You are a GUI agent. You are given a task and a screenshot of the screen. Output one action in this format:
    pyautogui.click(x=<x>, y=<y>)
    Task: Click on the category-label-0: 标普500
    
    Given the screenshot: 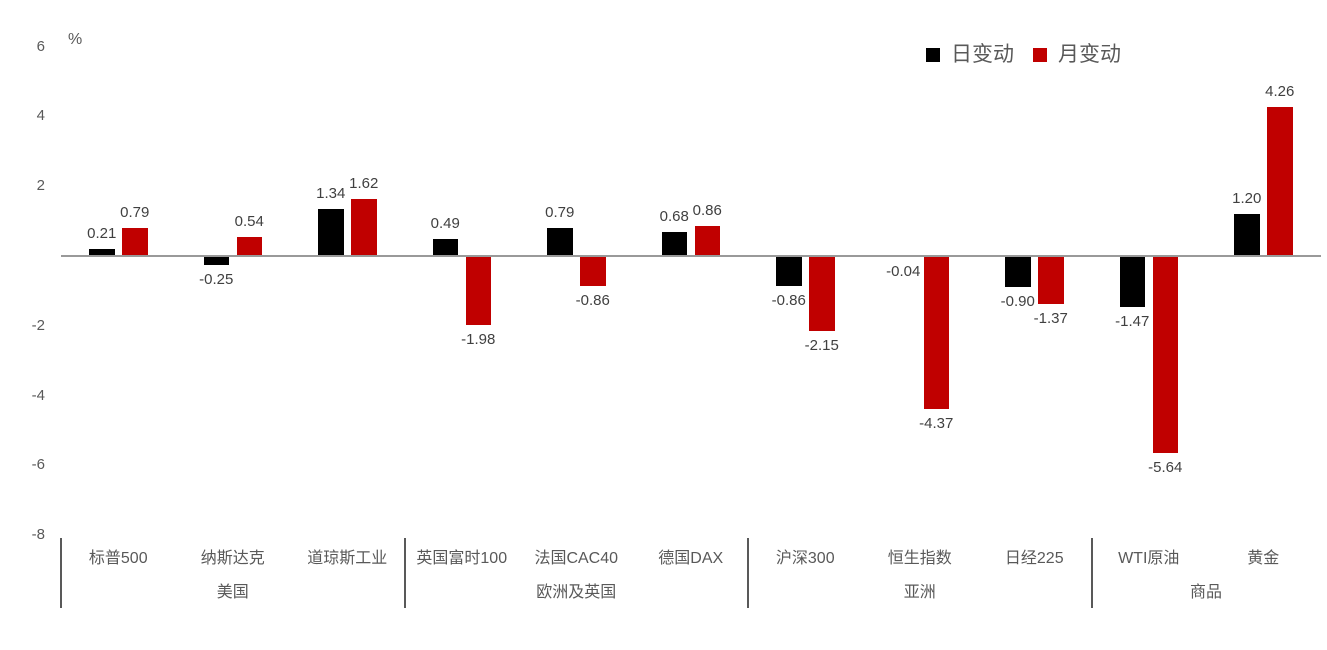 What is the action you would take?
    pyautogui.click(x=118, y=558)
    